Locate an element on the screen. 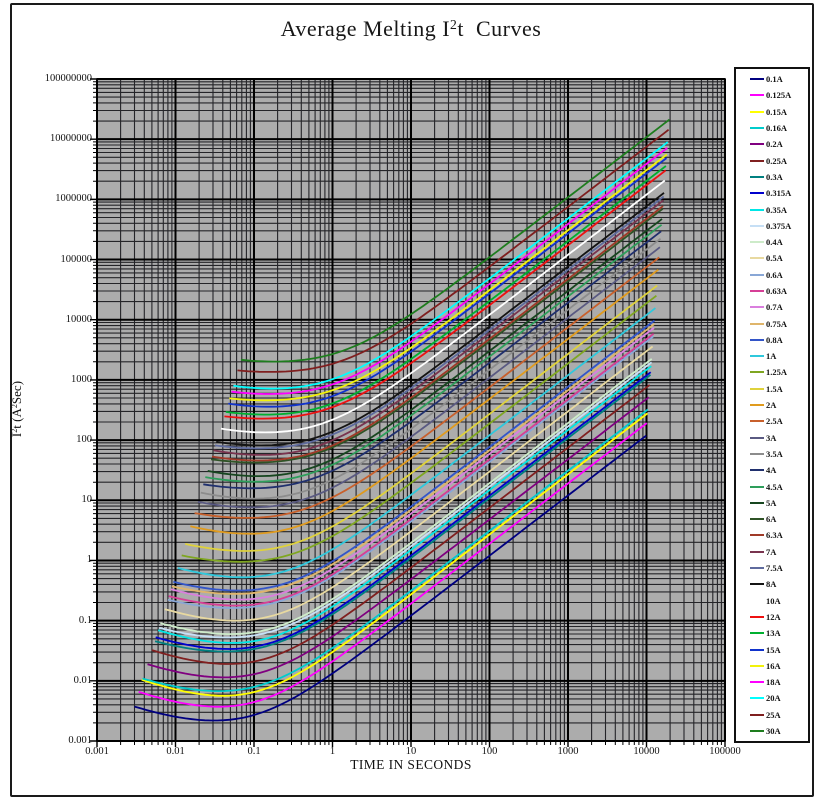 This screenshot has width=818, height=803. legend-label: 25A is located at coordinates (773, 714).